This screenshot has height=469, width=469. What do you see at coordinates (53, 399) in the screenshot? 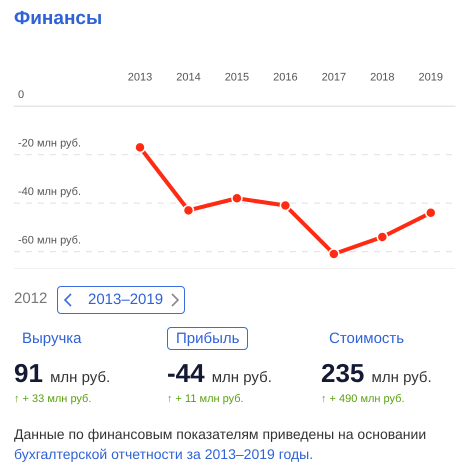
I see `text: ↑ + 33 млн руб.` at bounding box center [53, 399].